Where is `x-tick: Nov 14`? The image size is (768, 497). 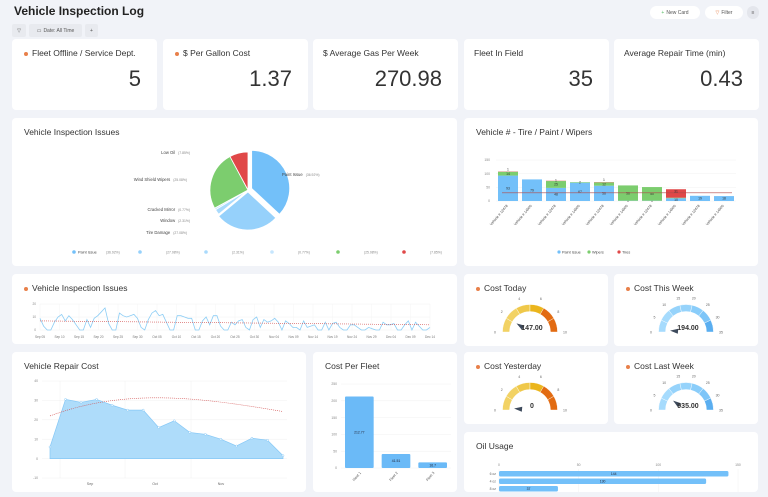
x-tick: Nov 14 is located at coordinates (313, 337).